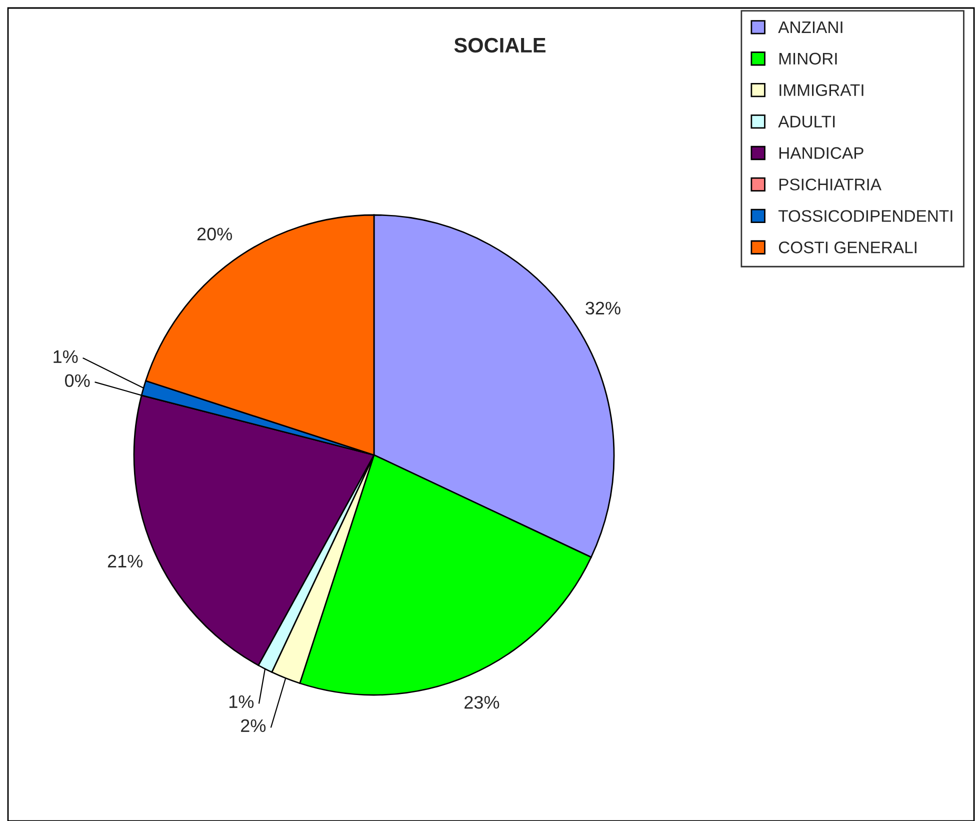 The image size is (975, 821). What do you see at coordinates (865, 216) in the screenshot?
I see `legend-label: TOSSICODIPENDENTI` at bounding box center [865, 216].